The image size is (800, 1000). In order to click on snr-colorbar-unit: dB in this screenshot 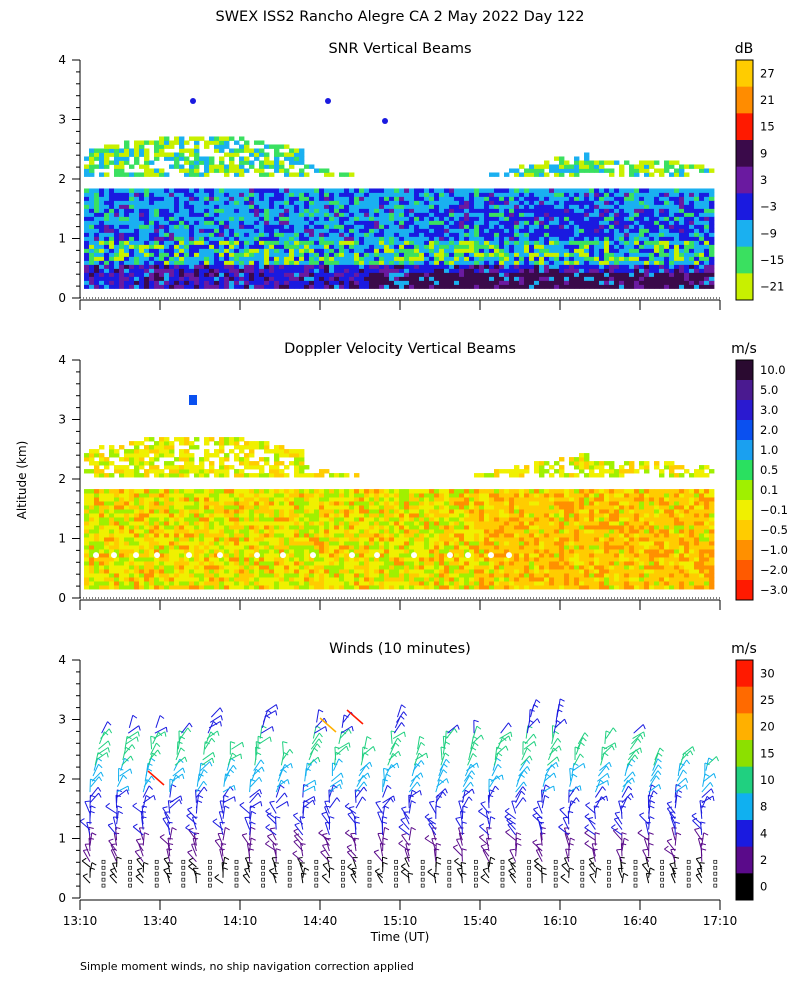, I will do `click(744, 49)`.